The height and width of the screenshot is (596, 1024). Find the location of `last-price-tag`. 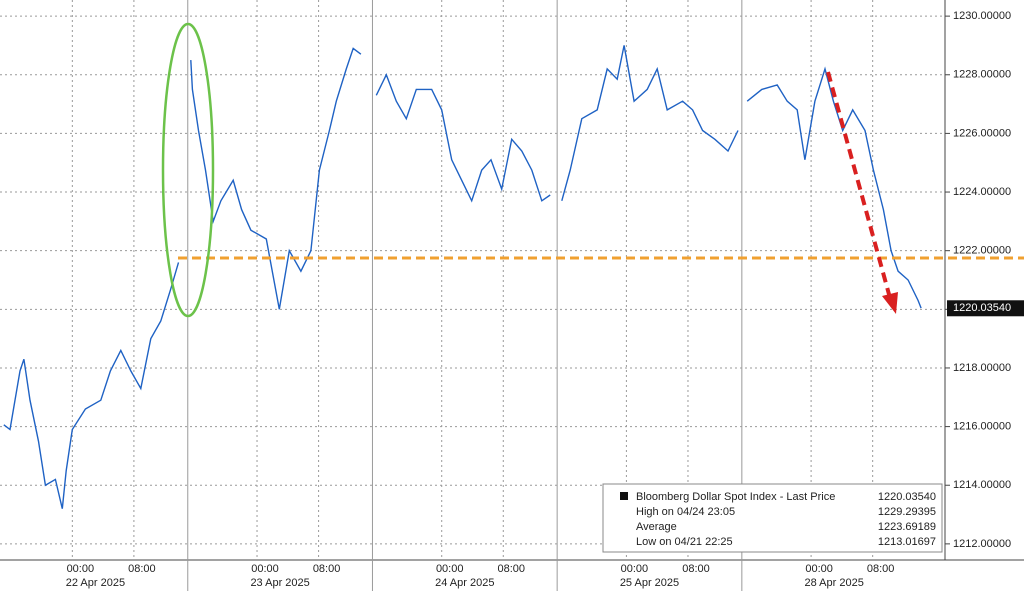

last-price-tag is located at coordinates (985, 308).